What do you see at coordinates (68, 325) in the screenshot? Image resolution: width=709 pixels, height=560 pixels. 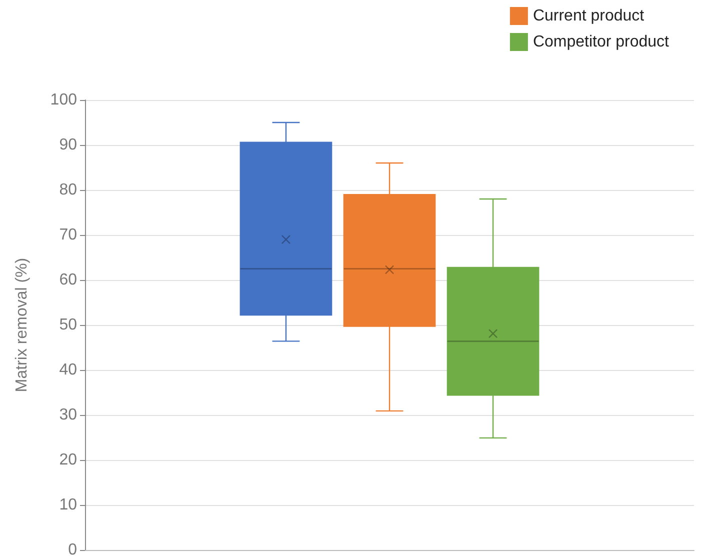 I see `y-tick-label: 50` at bounding box center [68, 325].